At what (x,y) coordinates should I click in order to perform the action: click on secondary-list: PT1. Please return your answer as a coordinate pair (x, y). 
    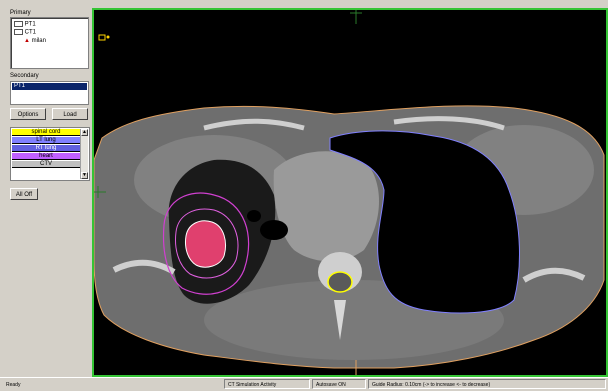
    Looking at the image, I should click on (49, 93).